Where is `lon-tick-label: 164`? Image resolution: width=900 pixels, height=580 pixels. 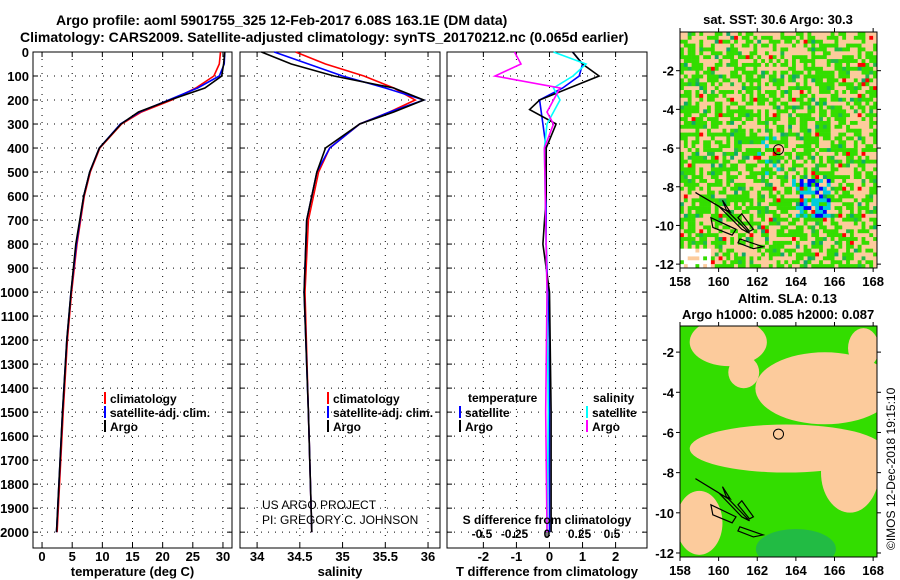
lon-tick-label: 164 is located at coordinates (796, 281).